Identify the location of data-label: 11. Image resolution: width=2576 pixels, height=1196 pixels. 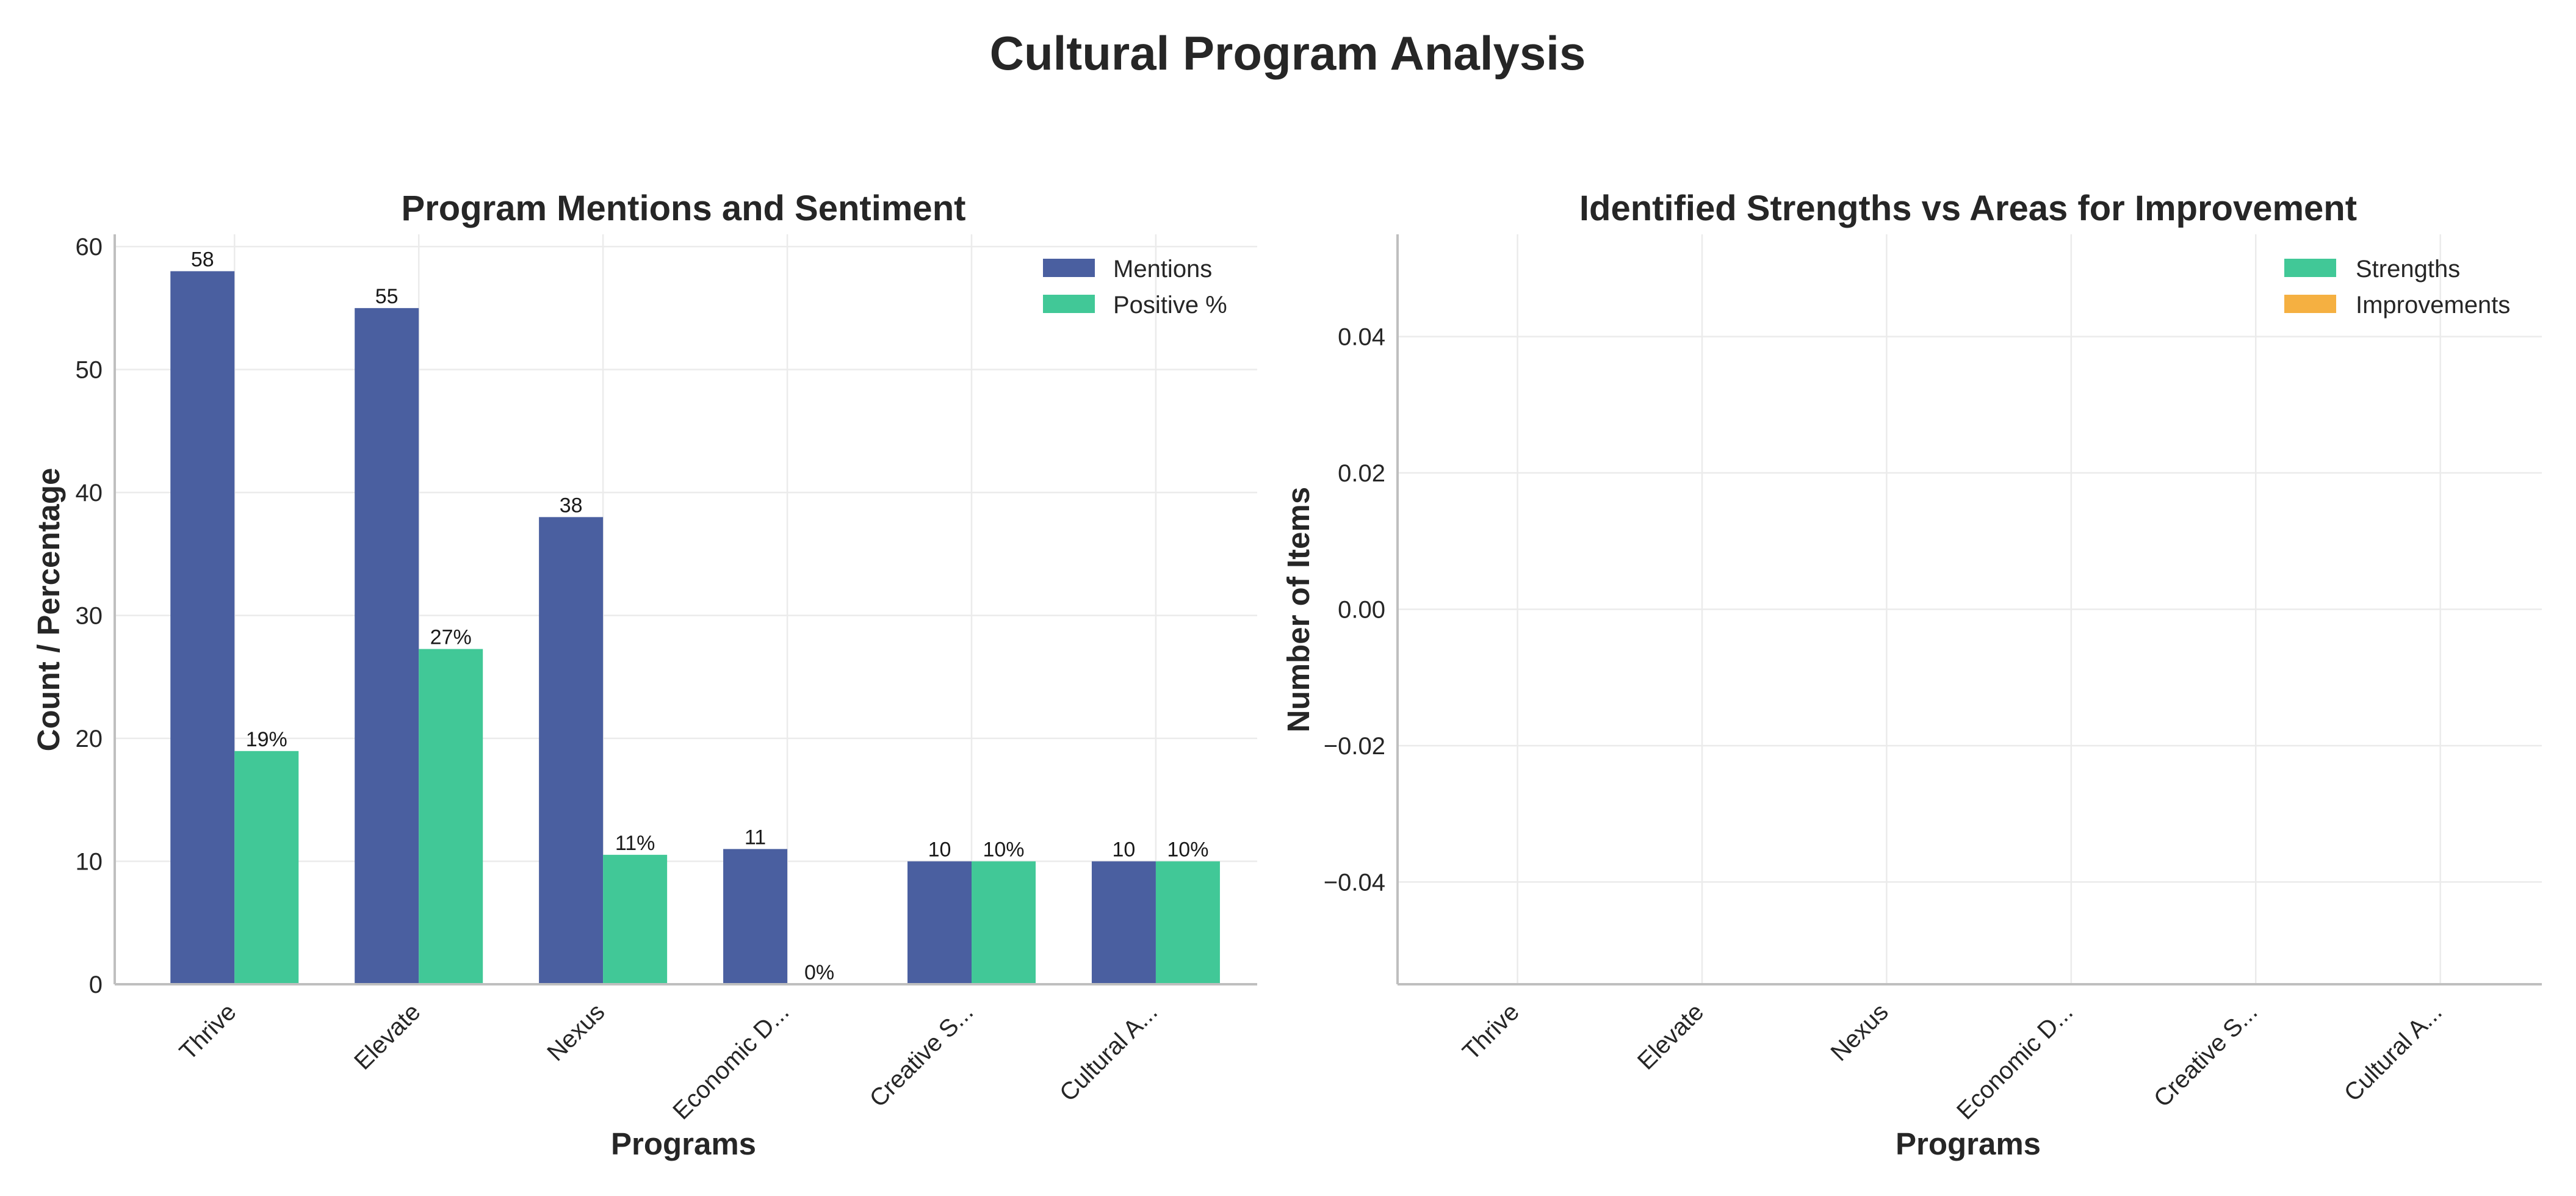
(755, 837).